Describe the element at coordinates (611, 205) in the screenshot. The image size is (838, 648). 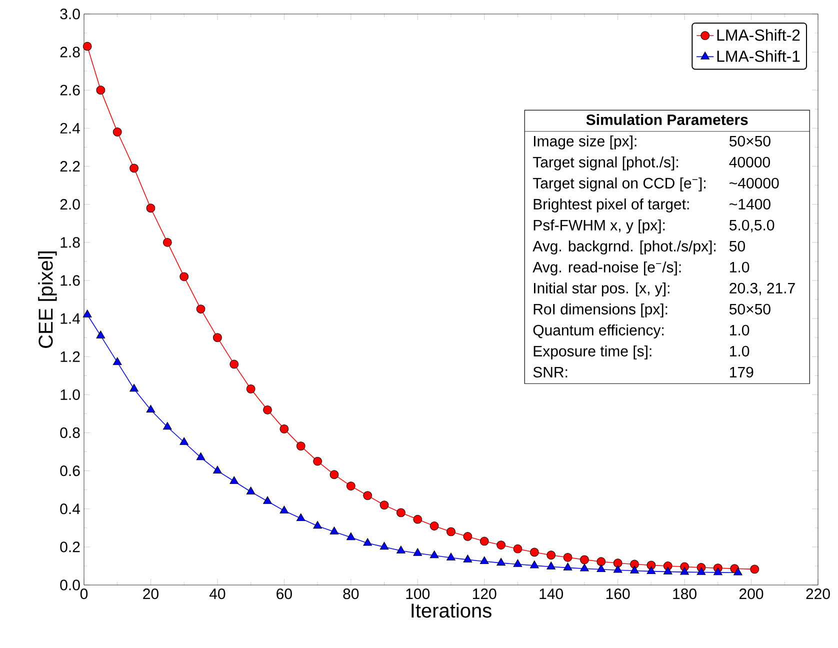
I see `annotation: Brightest pixel of target:` at that location.